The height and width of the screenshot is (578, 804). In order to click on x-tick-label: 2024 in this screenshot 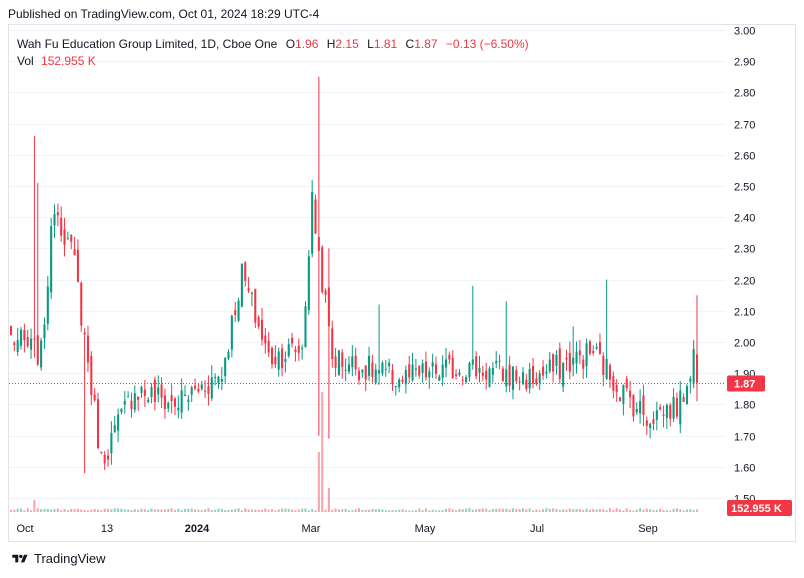, I will do `click(197, 529)`.